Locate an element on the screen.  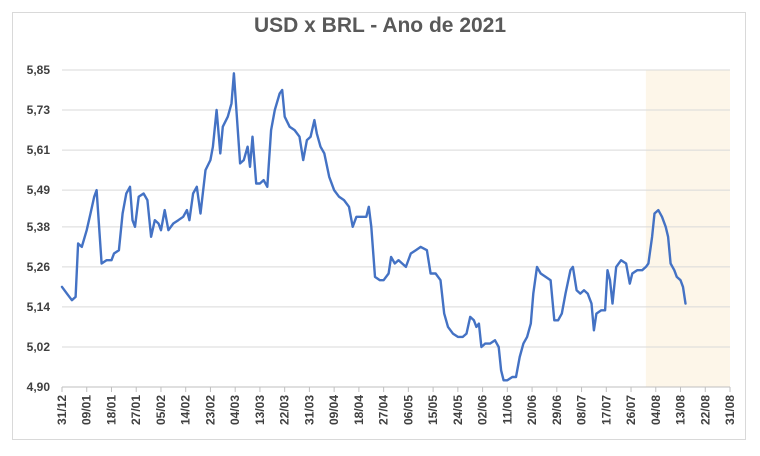
x-tick-label: 05/02 is located at coordinates (161, 410).